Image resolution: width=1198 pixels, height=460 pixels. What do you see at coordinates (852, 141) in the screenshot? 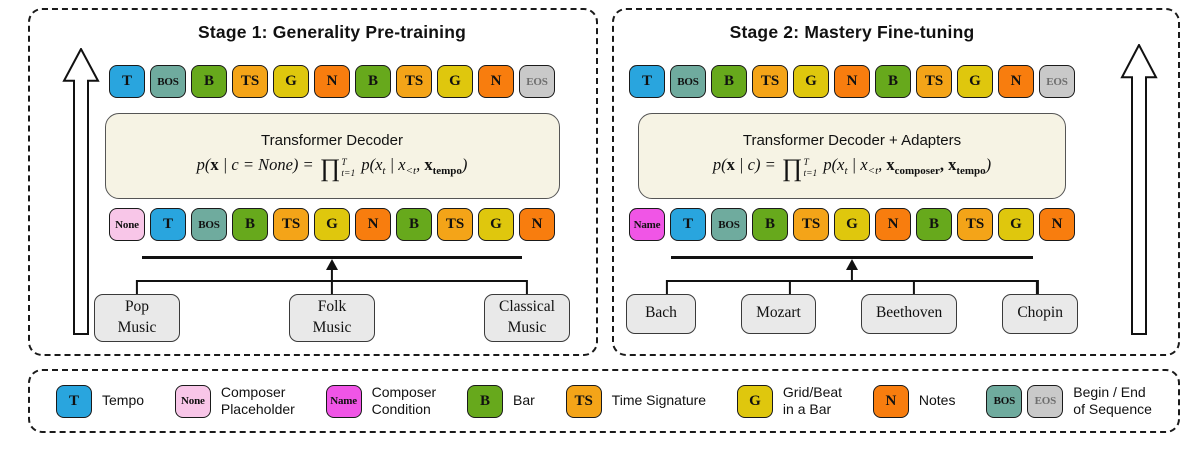
I see `stage2-decoder-label: Transformer Decoder + Adapters` at bounding box center [852, 141].